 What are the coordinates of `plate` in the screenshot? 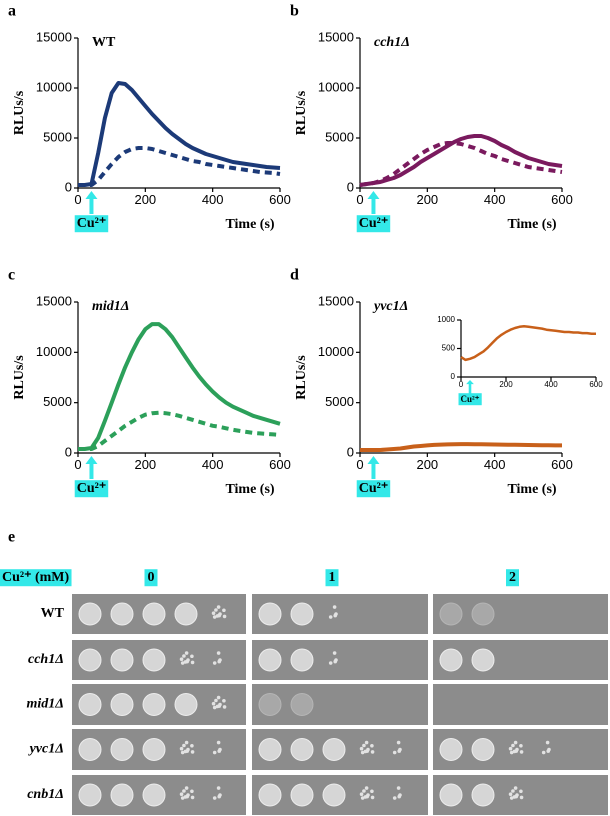 It's located at (520, 704).